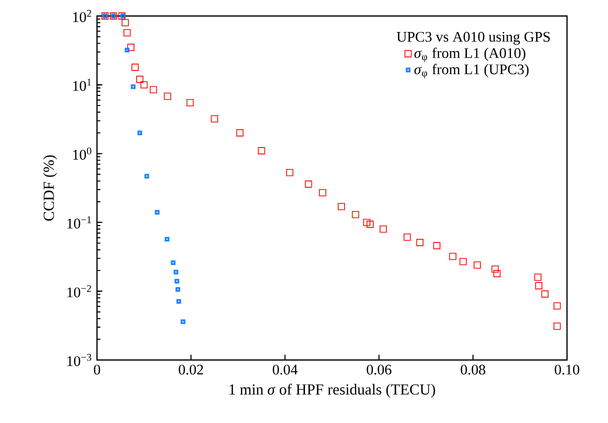  What do you see at coordinates (471, 71) in the screenshot?
I see `legend-label: σ$_{φ}$ from L1 (UPC3)` at bounding box center [471, 71].